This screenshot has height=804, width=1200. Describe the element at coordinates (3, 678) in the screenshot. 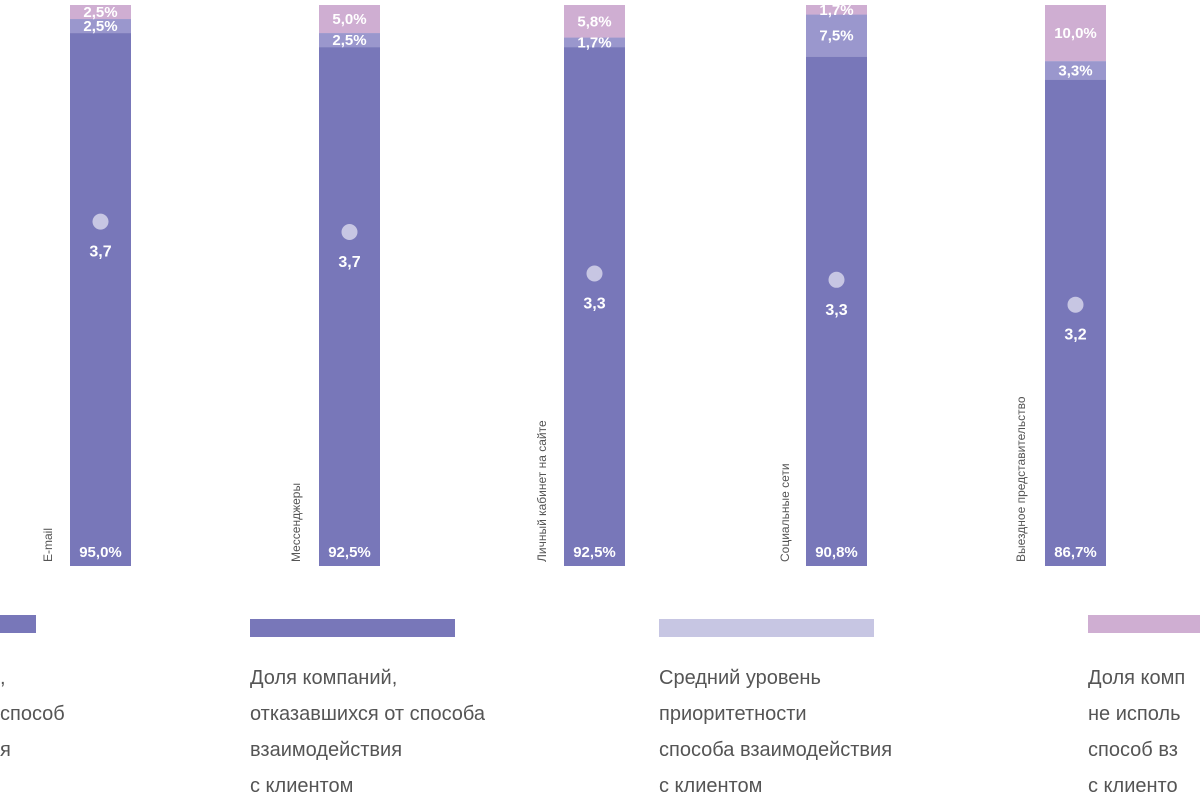

I see `legend-used-line: ,` at that location.